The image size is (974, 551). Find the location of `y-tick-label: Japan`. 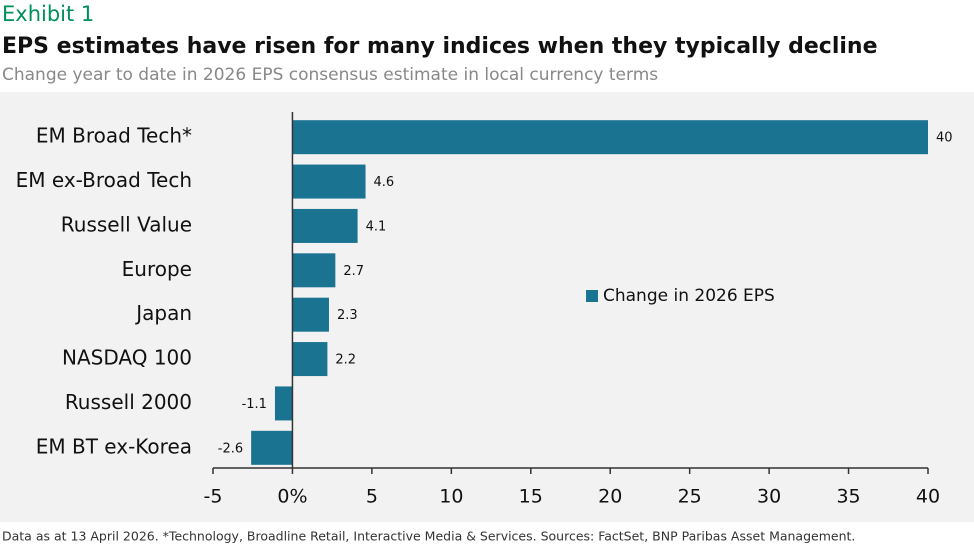

y-tick-label: Japan is located at coordinates (163, 313).